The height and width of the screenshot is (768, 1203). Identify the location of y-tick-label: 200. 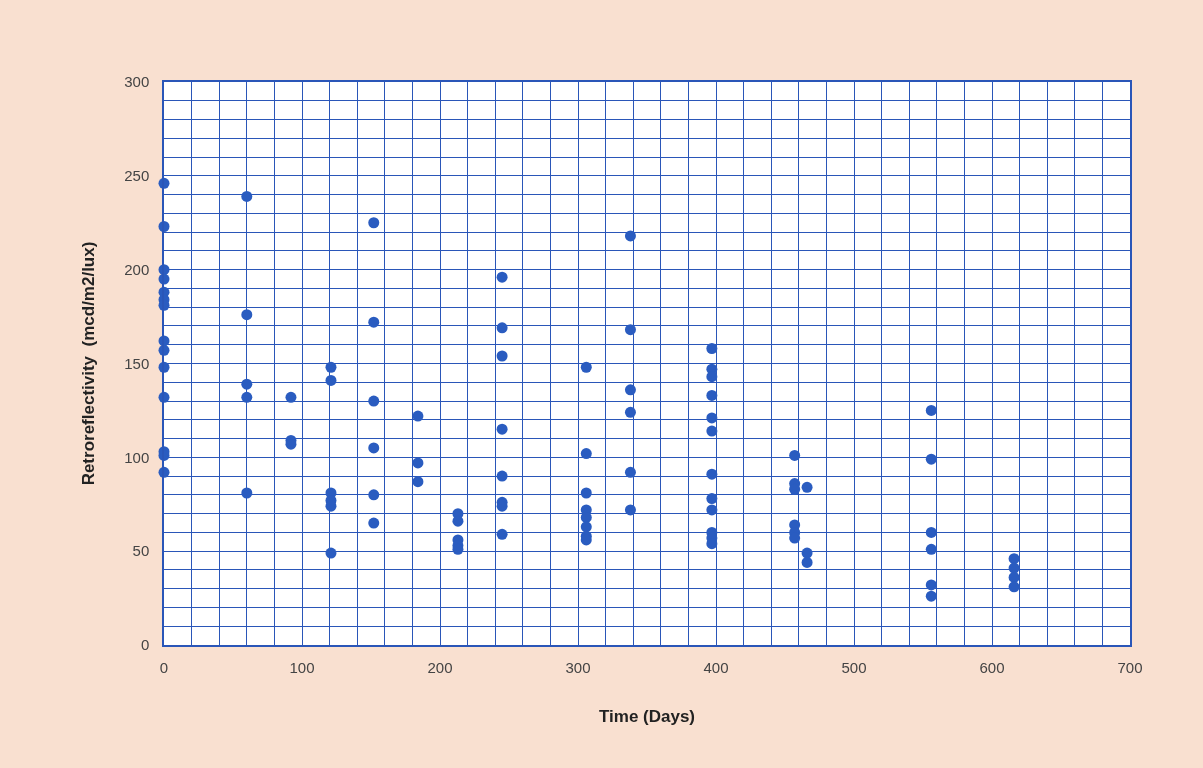
(137, 269).